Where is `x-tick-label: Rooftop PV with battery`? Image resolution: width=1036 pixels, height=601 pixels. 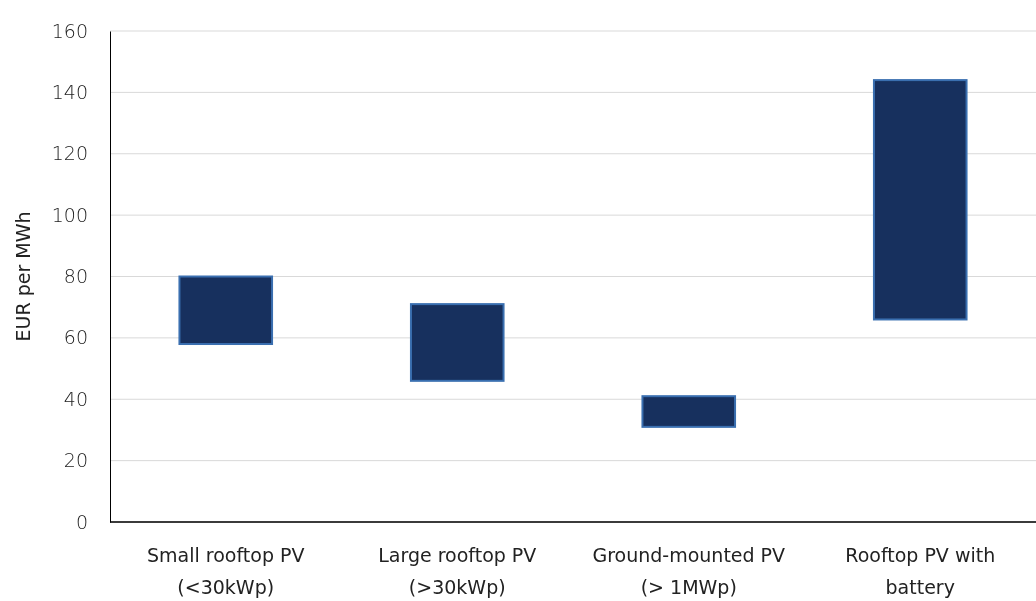
x-tick-label: Rooftop PV with battery is located at coordinates (920, 571).